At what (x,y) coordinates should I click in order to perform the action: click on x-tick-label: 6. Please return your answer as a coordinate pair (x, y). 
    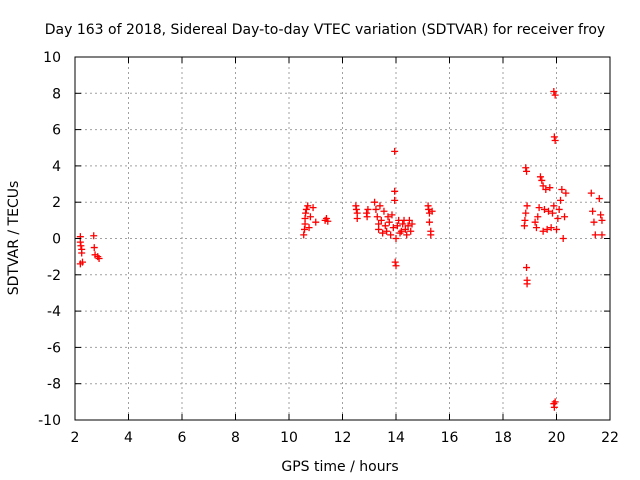
    Looking at the image, I should click on (182, 438).